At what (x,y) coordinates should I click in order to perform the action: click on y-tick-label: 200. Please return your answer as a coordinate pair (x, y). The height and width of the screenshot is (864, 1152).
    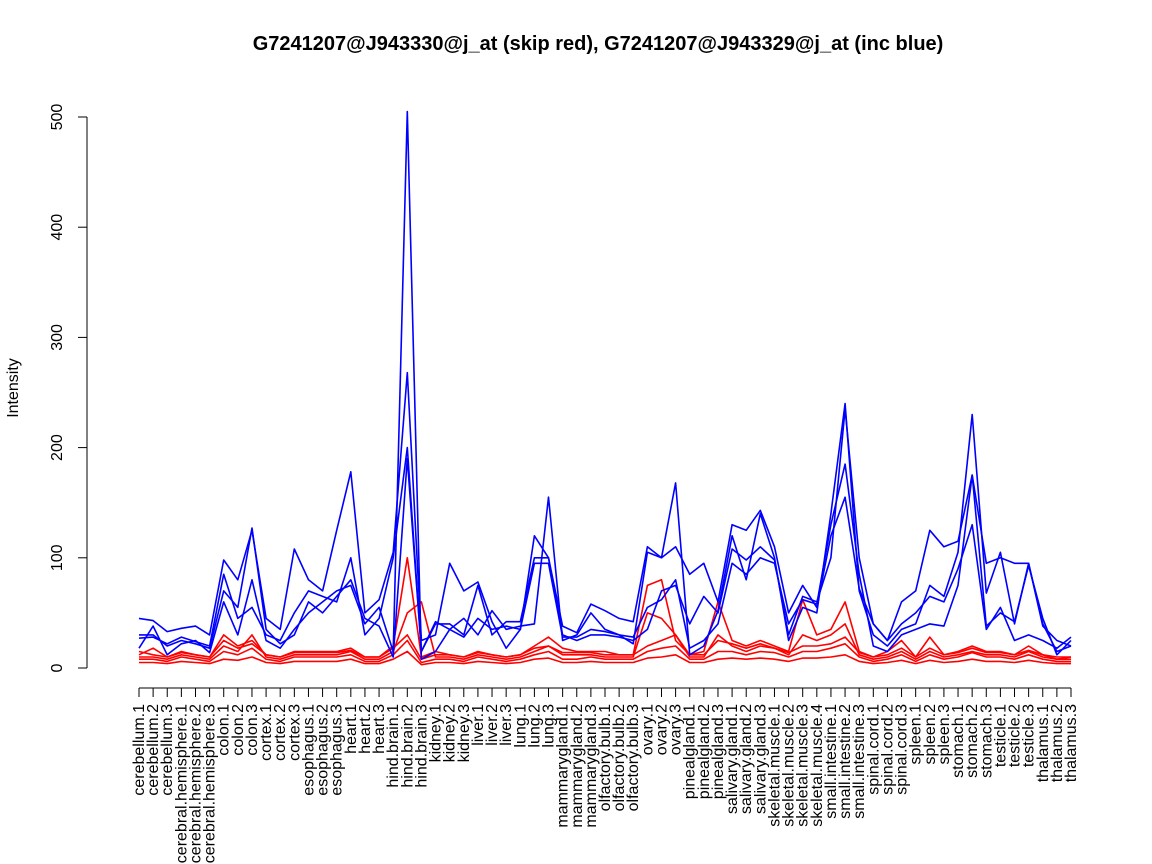
    Looking at the image, I should click on (57, 447).